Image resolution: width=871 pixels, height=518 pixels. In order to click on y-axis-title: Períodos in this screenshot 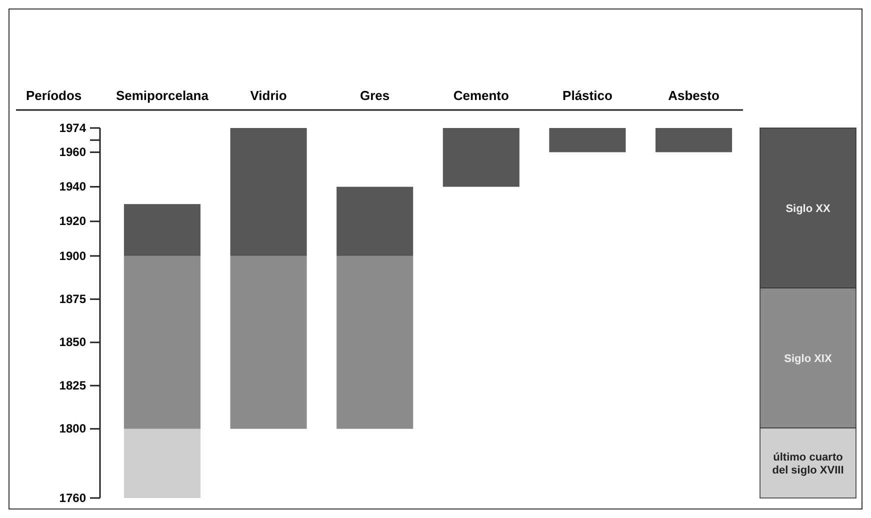, I will do `click(54, 95)`.